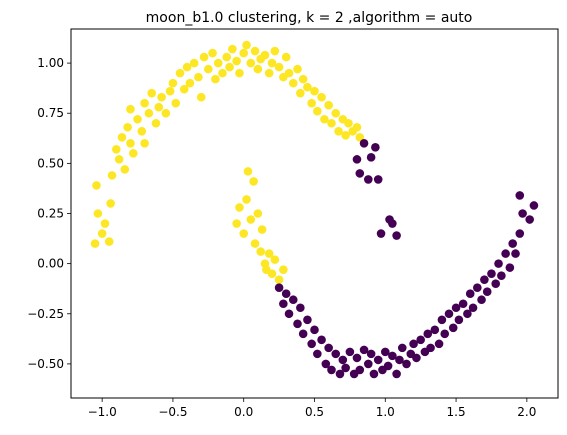 The width and height of the screenshot is (567, 435). I want to click on y-tick-label: 0.50, so click(50, 163).